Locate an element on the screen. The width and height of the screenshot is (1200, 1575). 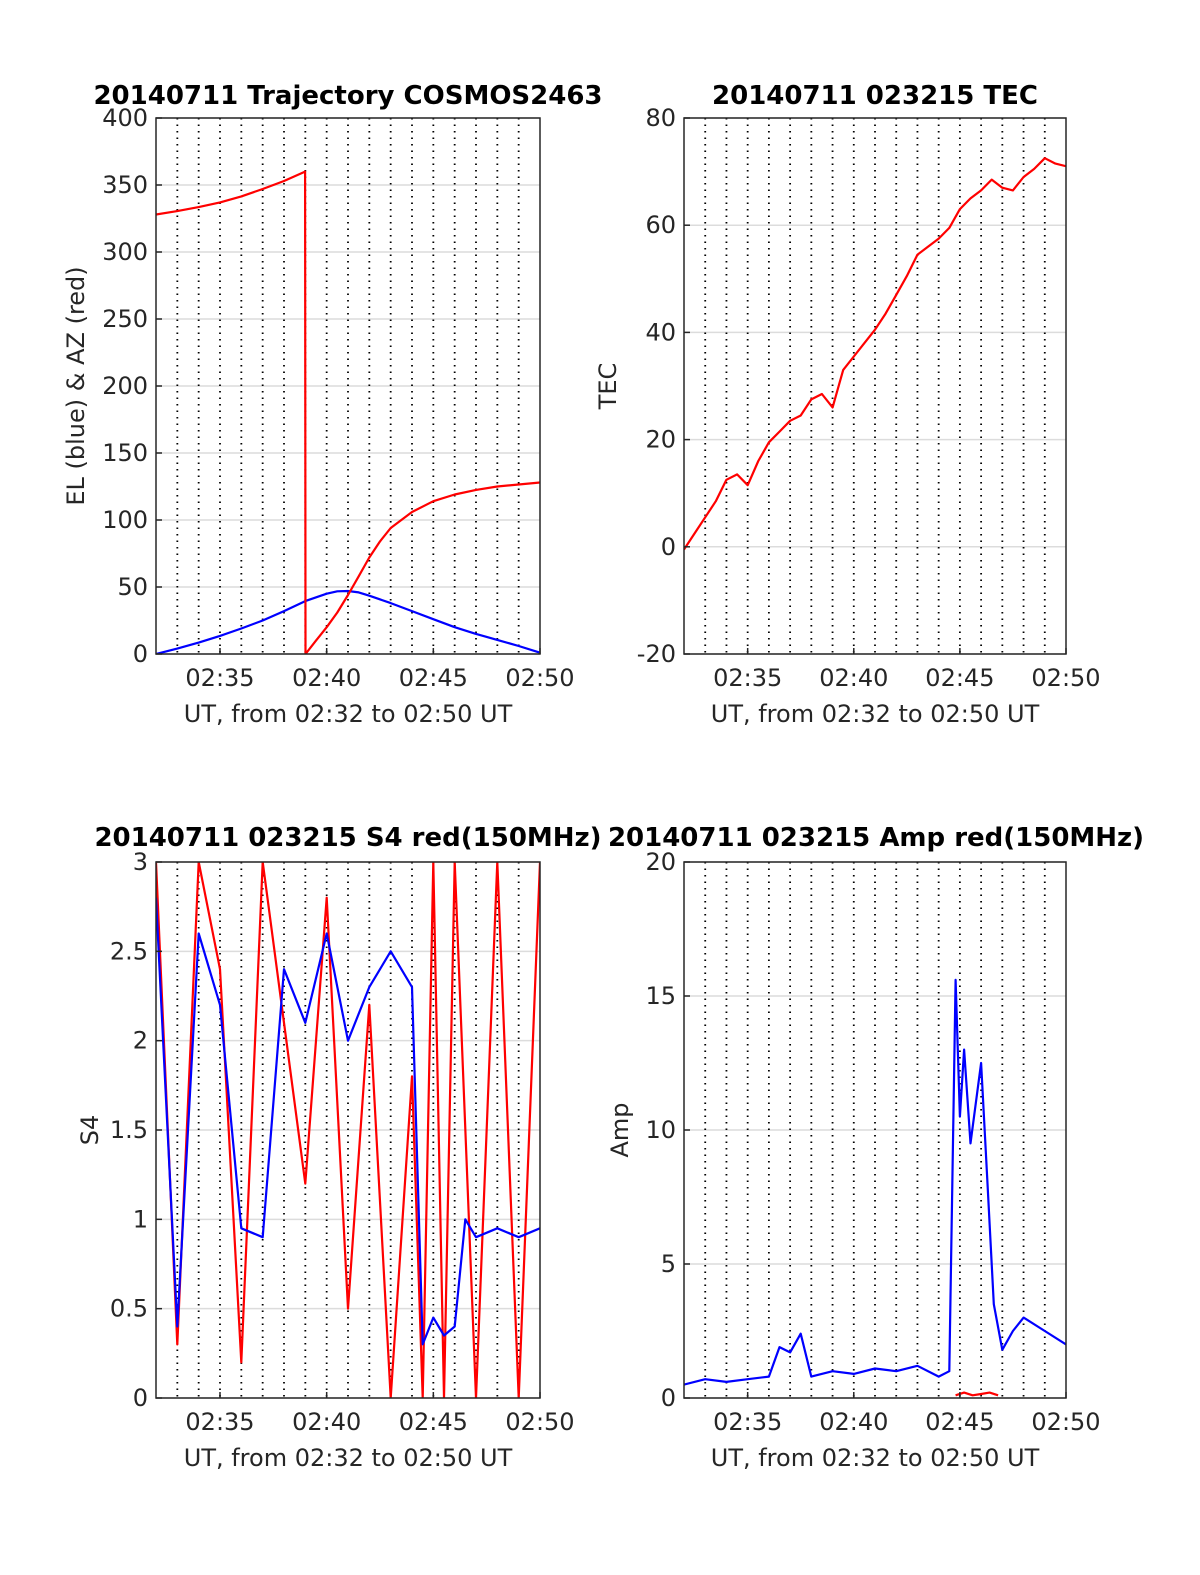
amp-series-1-line is located at coordinates (875, 1182).